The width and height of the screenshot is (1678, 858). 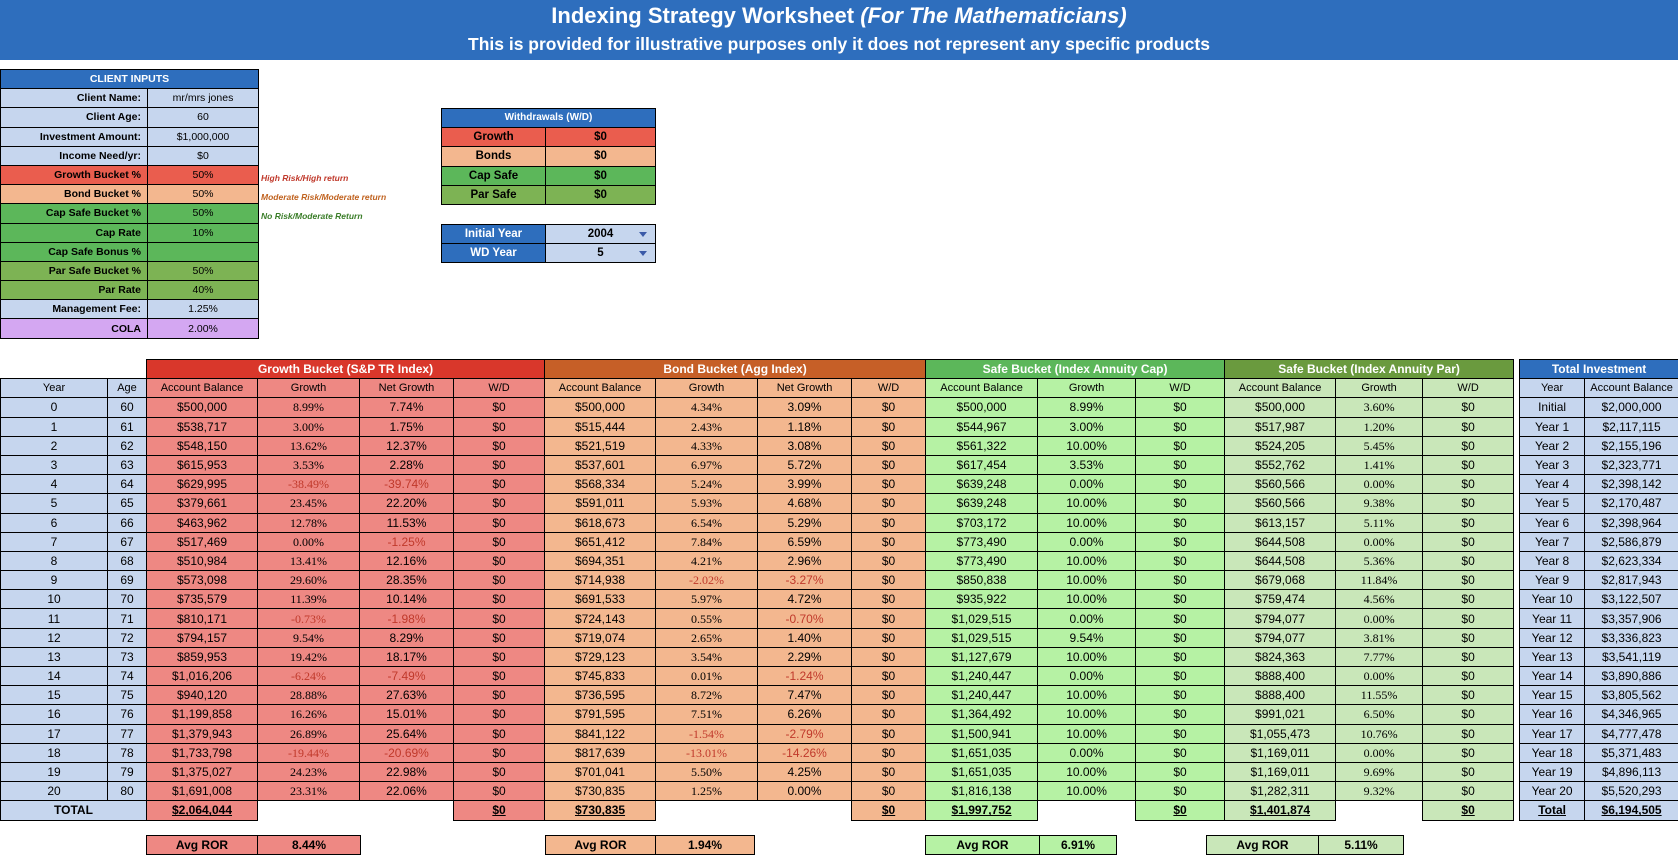 I want to click on par-balance: $824,363, so click(x=1280, y=657).